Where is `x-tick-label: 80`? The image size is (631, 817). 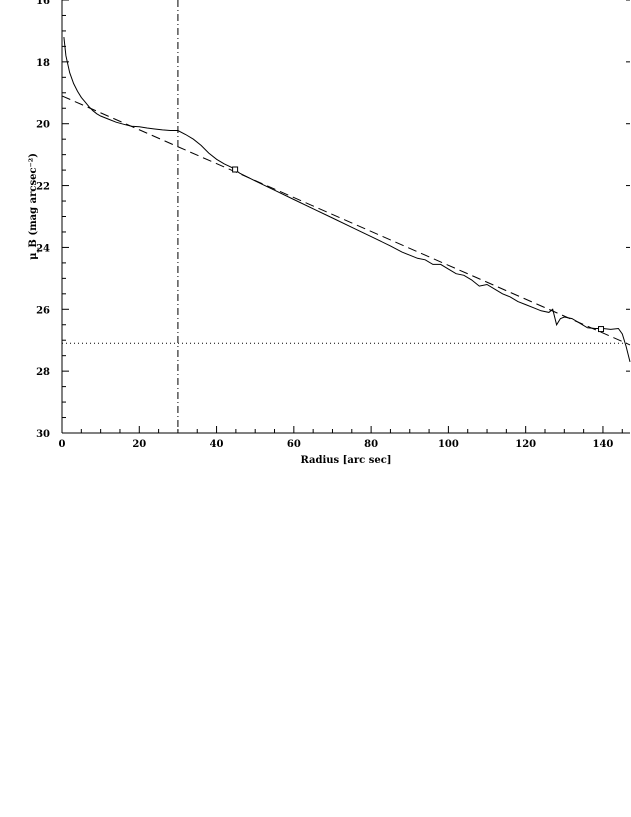
x-tick-label: 80 is located at coordinates (371, 444).